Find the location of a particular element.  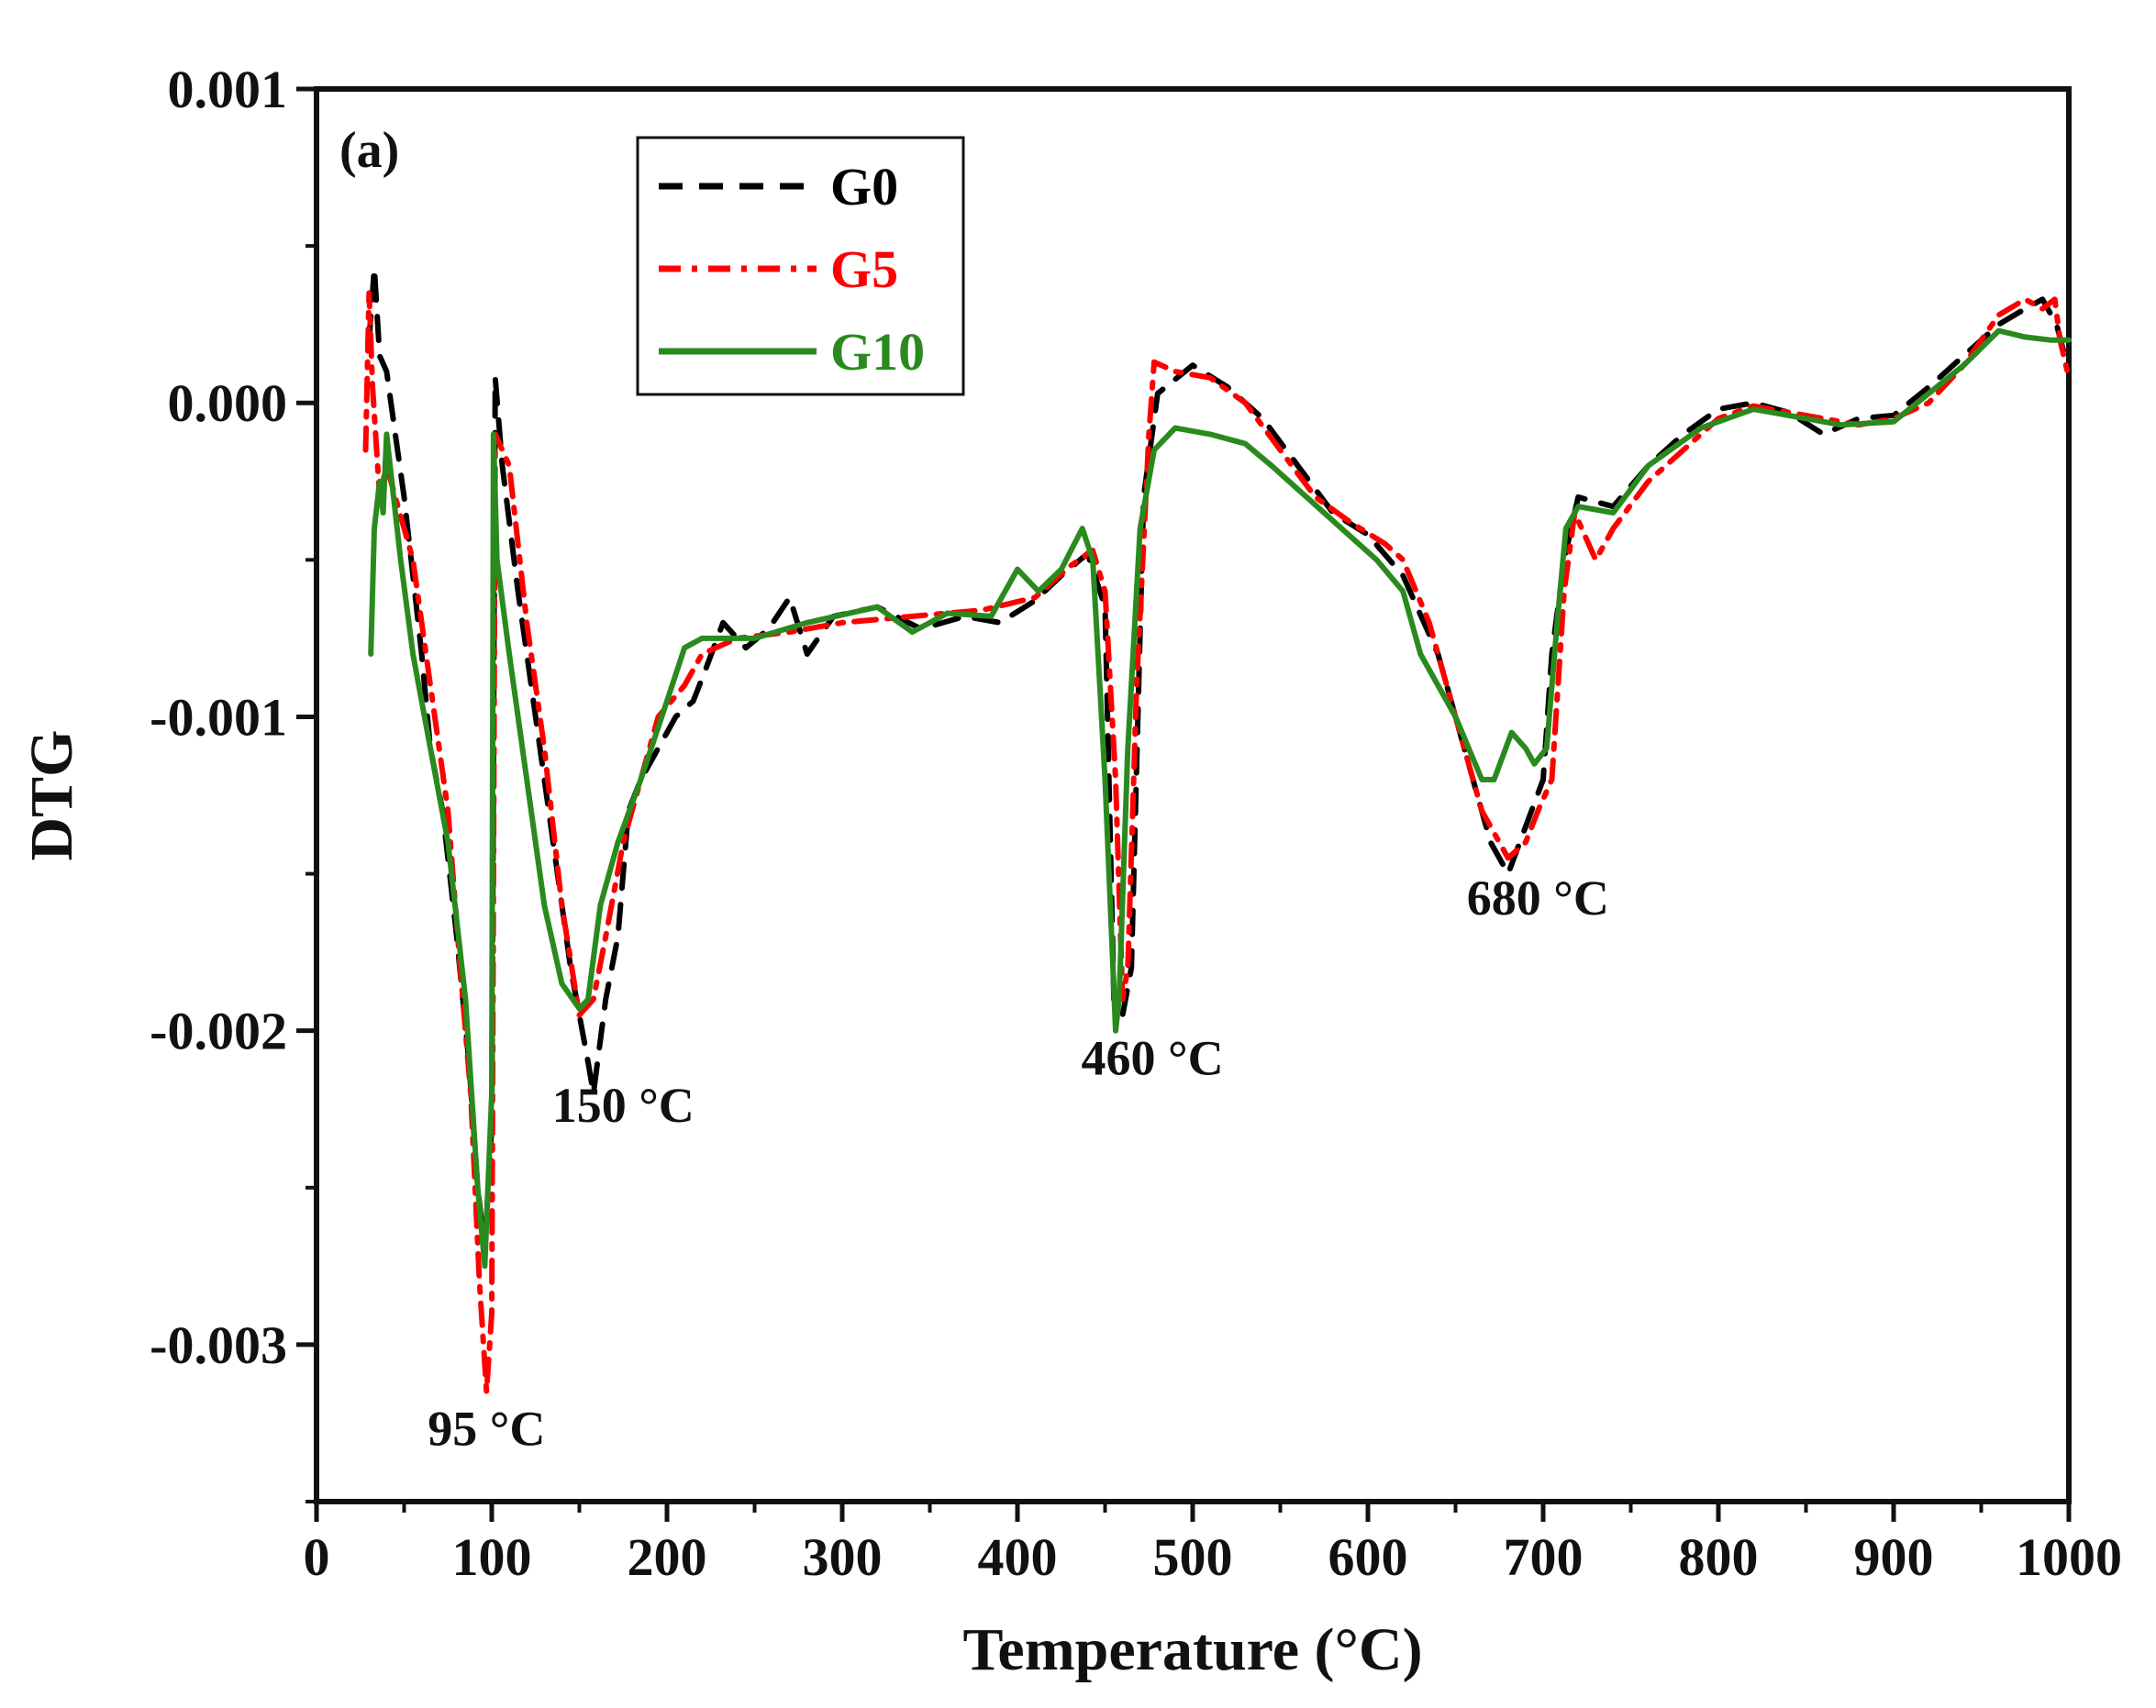

x-tick-label: 1000 is located at coordinates (2069, 1557).